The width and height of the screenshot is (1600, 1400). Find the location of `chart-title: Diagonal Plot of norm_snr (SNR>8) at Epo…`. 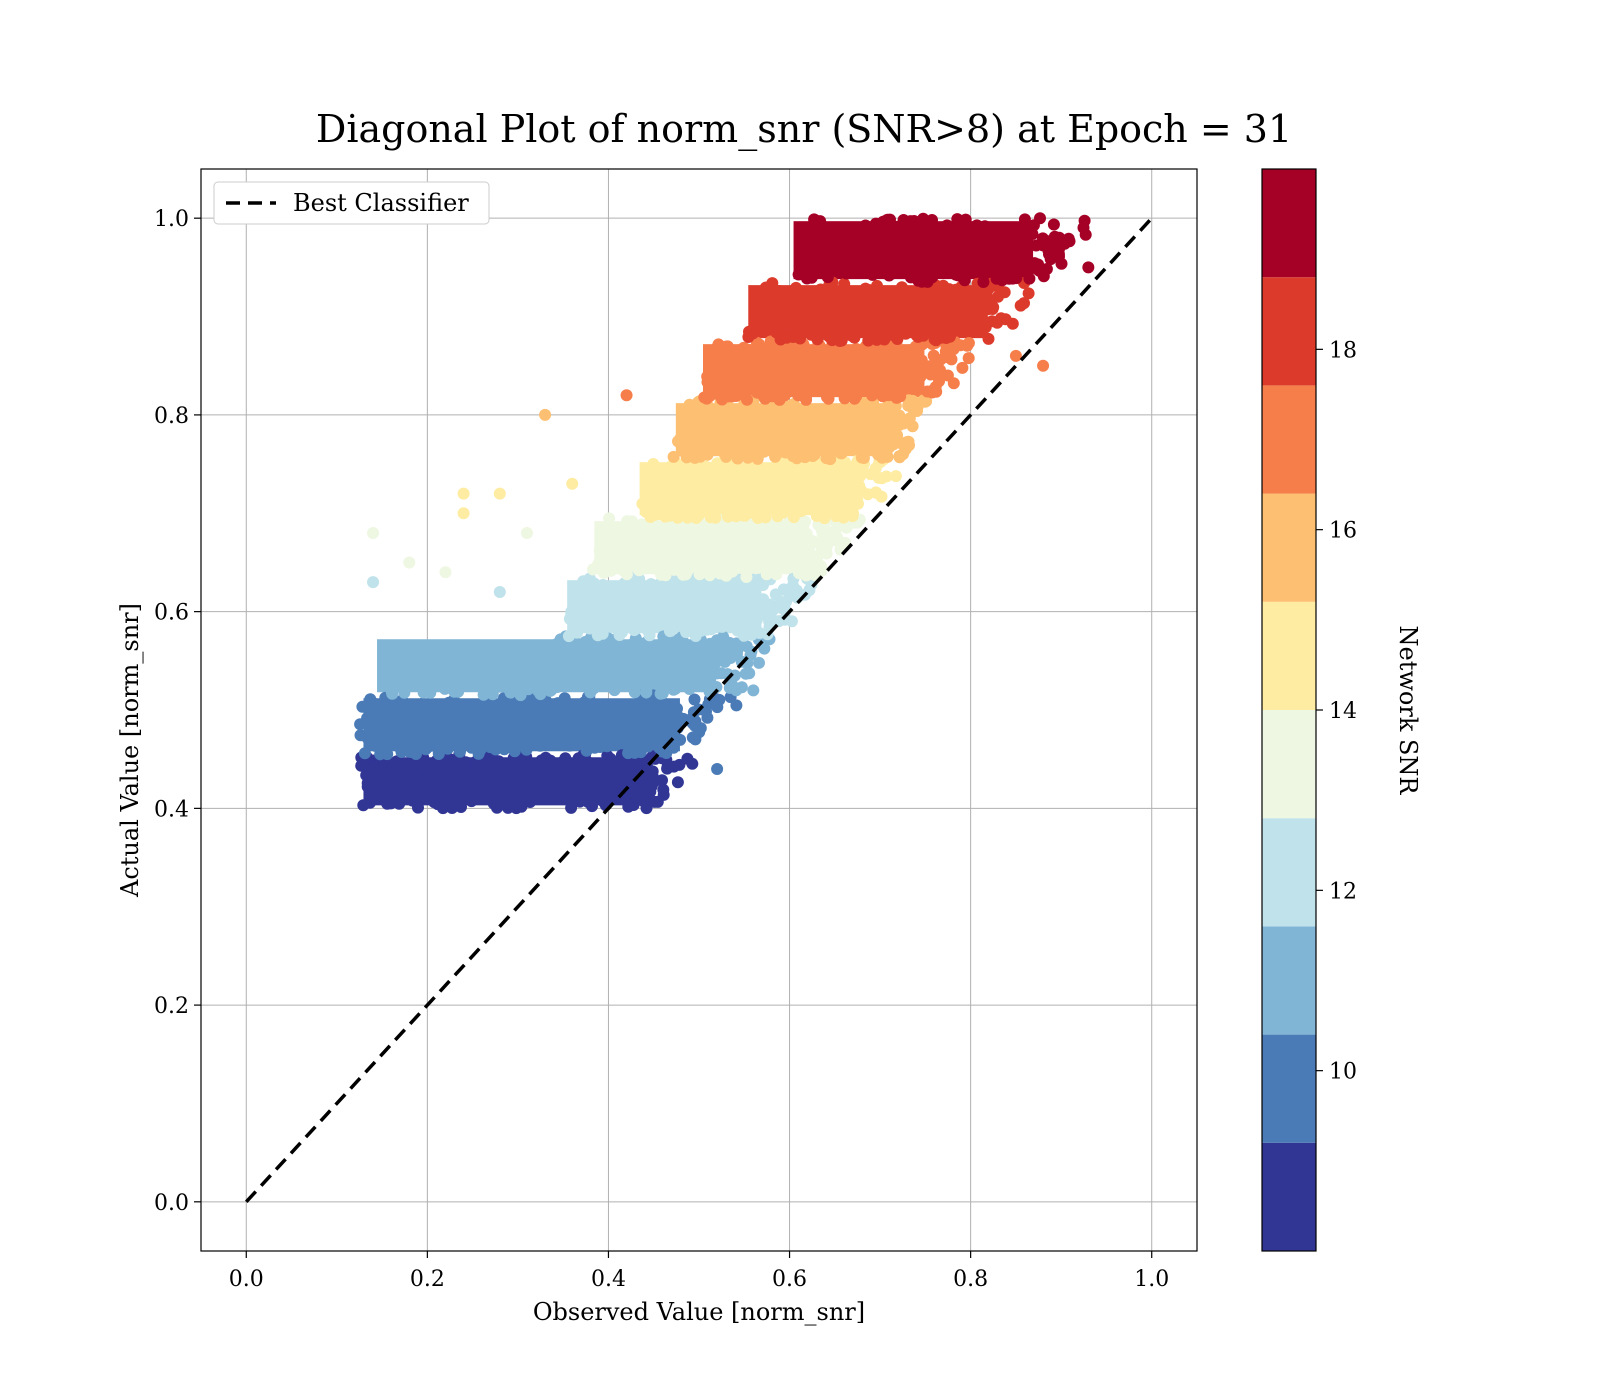

chart-title: Diagonal Plot of norm_snr (SNR>8) at Epo… is located at coordinates (804, 129).